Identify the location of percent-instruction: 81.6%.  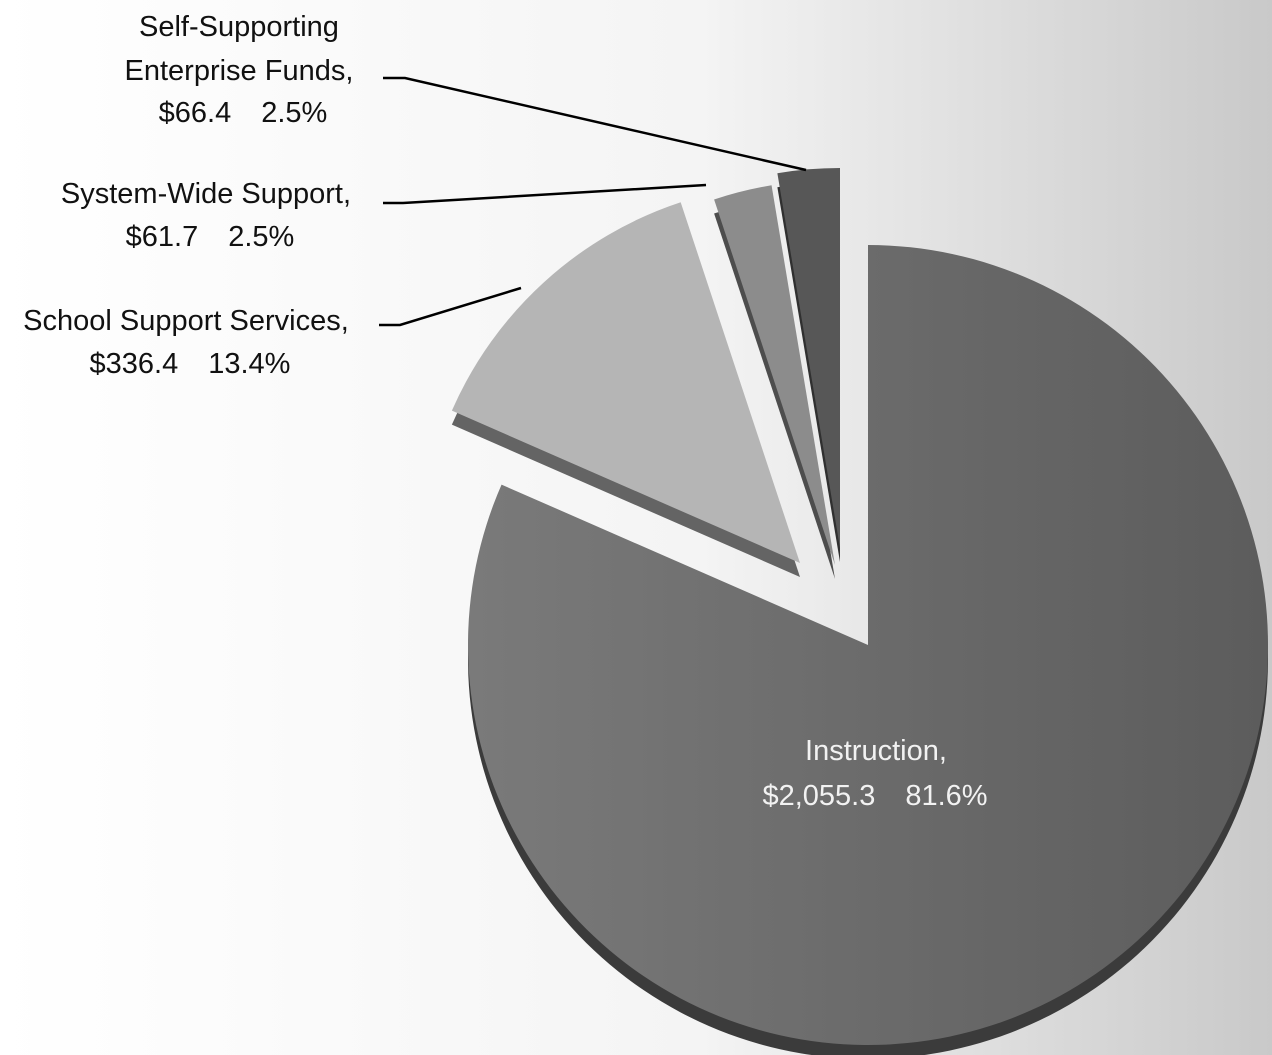
(946, 796).